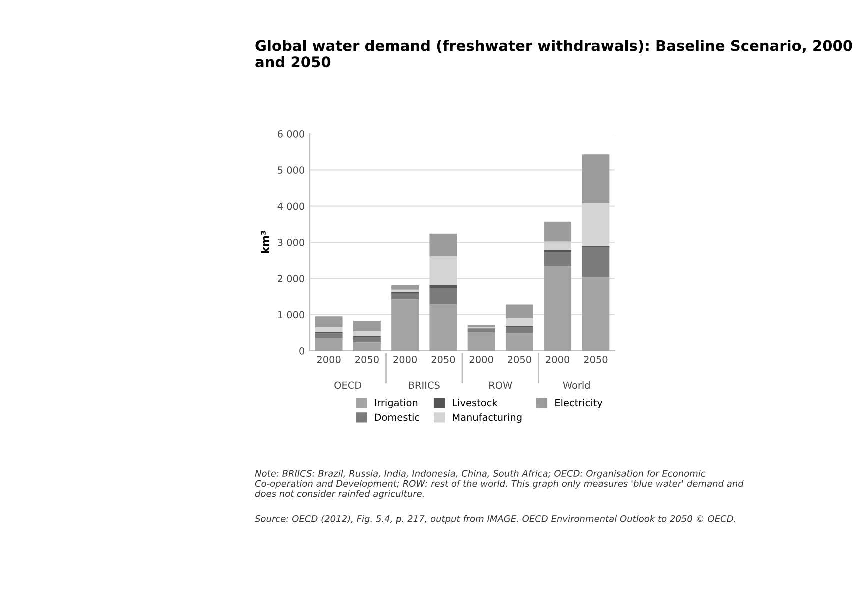 The height and width of the screenshot is (604, 867). Describe the element at coordinates (291, 315) in the screenshot. I see `y-tick-label: 1 000` at that location.